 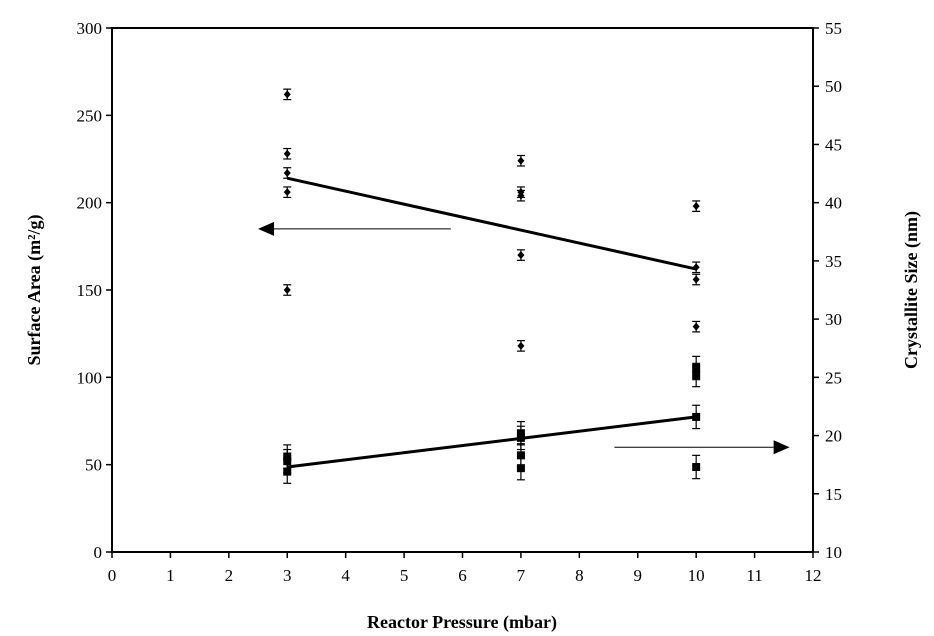 What do you see at coordinates (813, 575) in the screenshot?
I see `x-tick-label: 12` at bounding box center [813, 575].